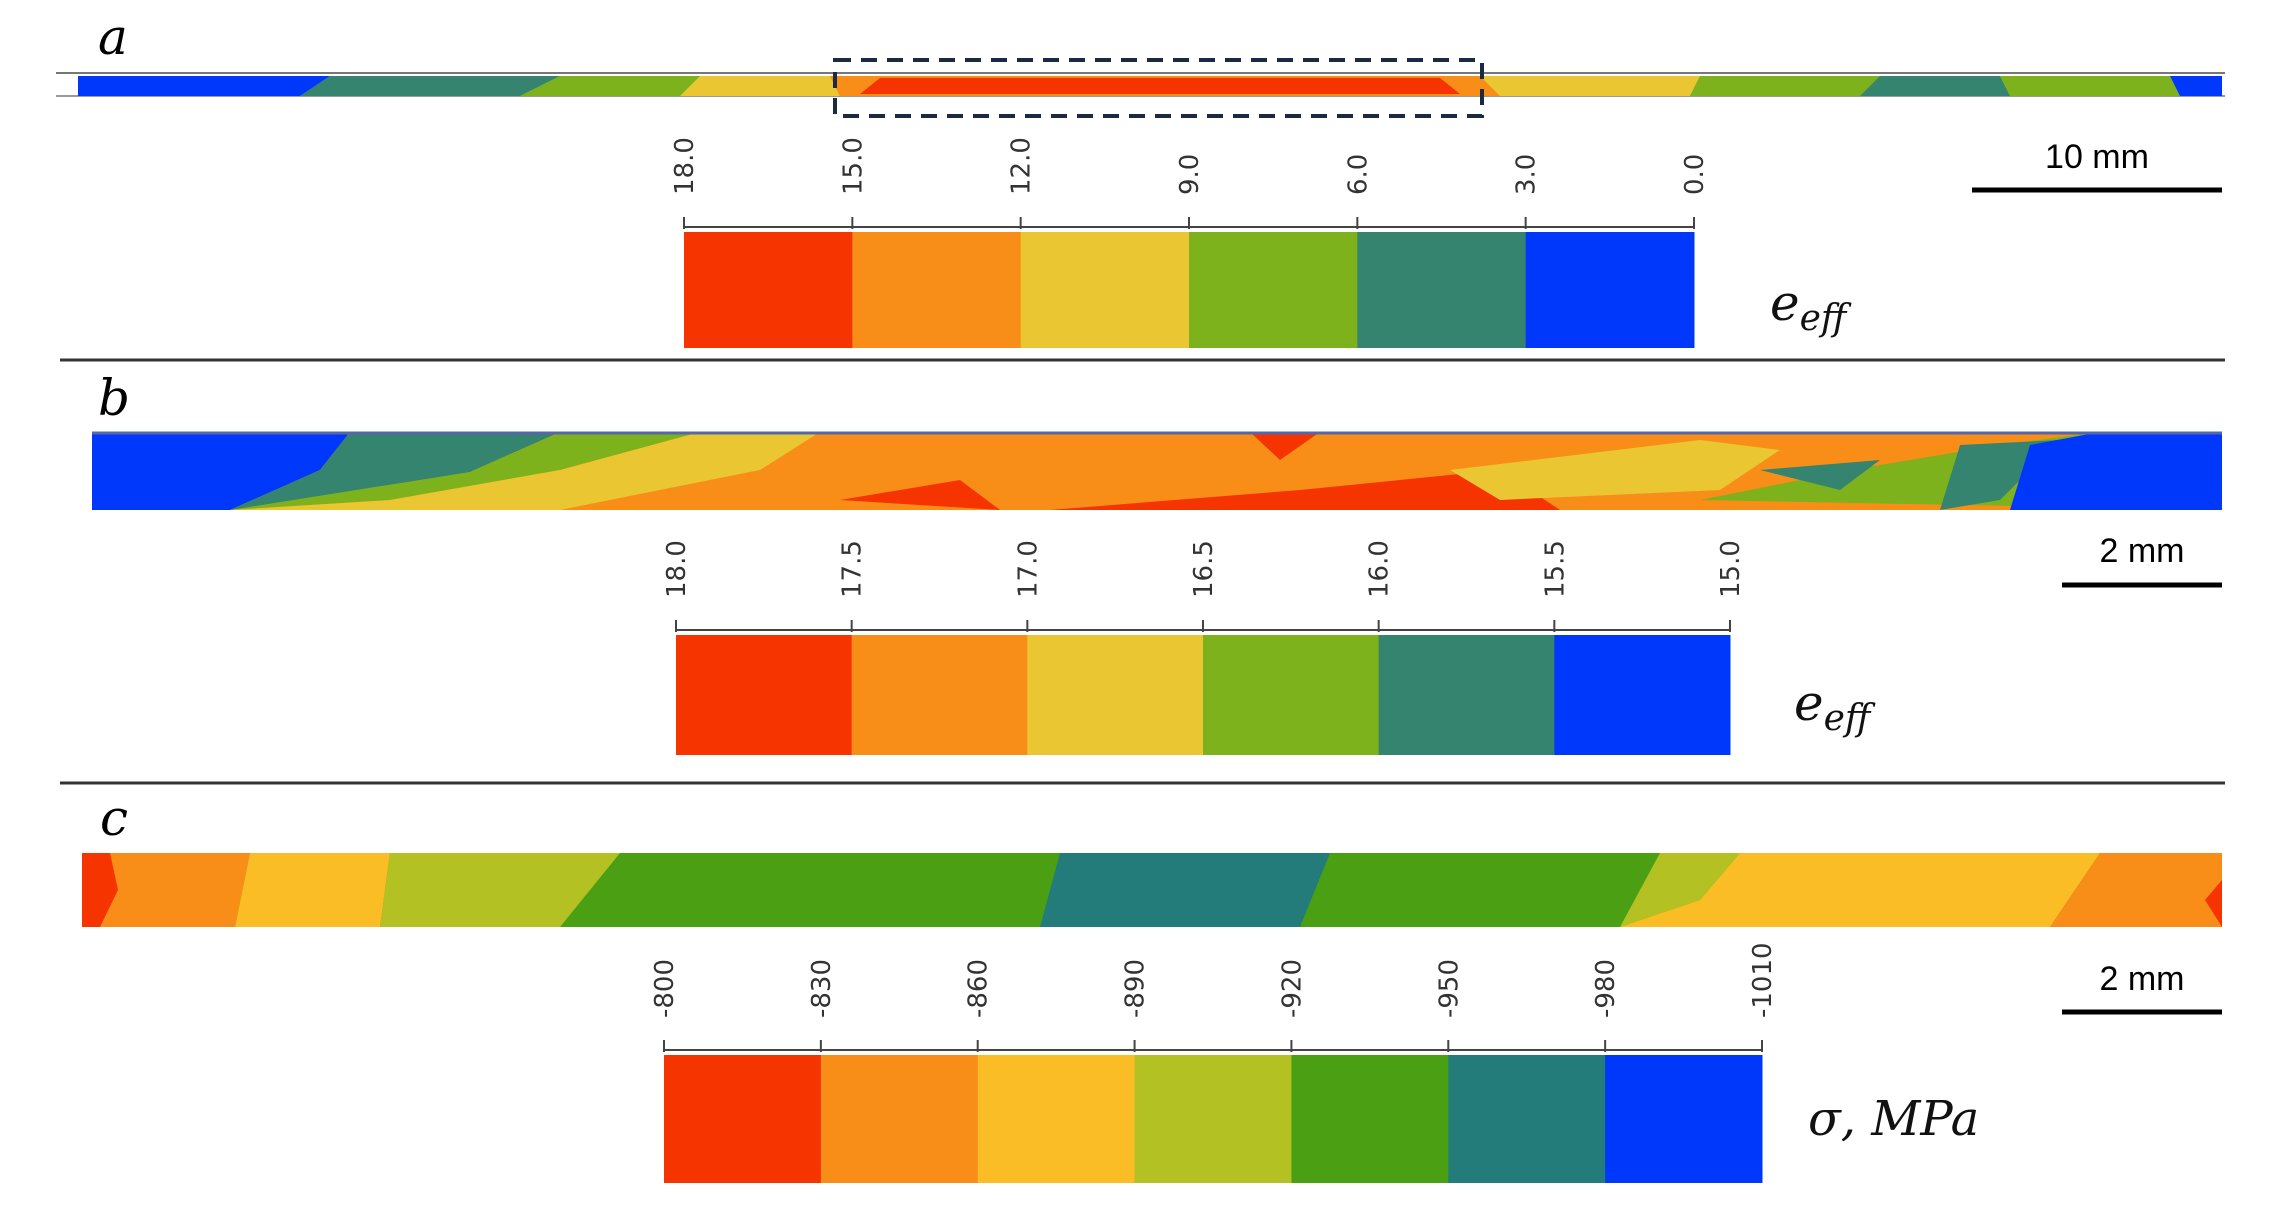 The image size is (2270, 1209). Describe the element at coordinates (1449, 988) in the screenshot. I see `legend-tick-label: -950` at that location.